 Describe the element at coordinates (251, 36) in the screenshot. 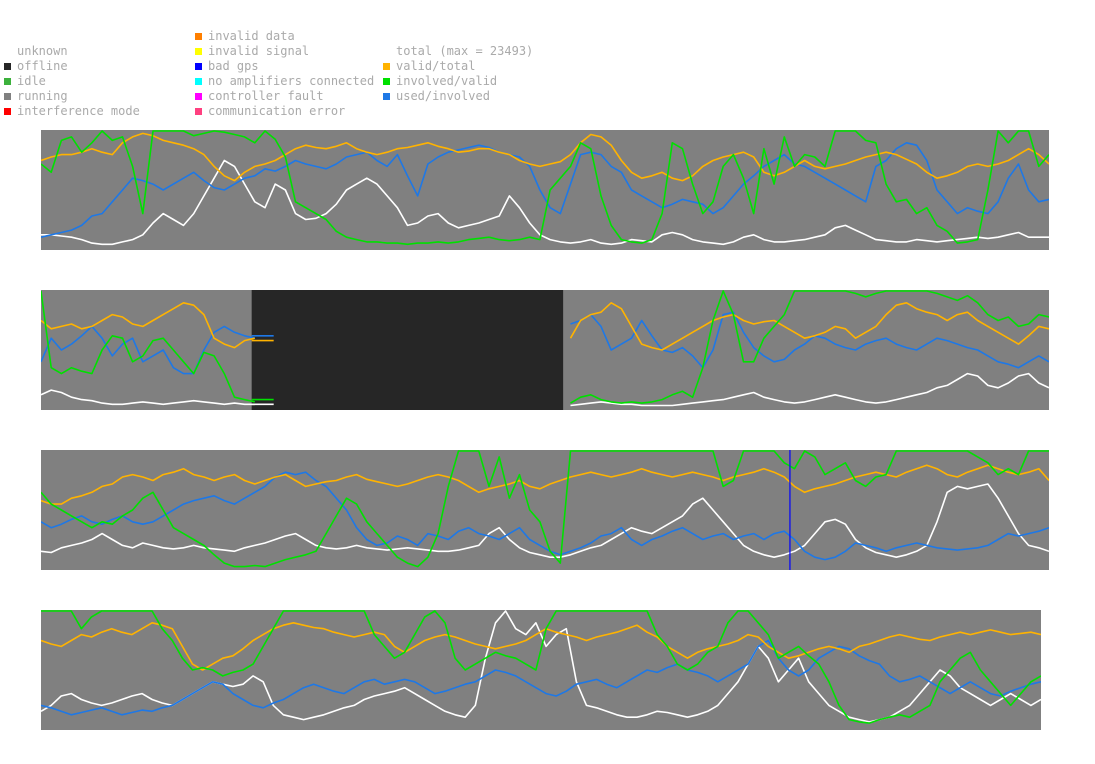

I see `legend-label-invalid-data: invalid data` at that location.